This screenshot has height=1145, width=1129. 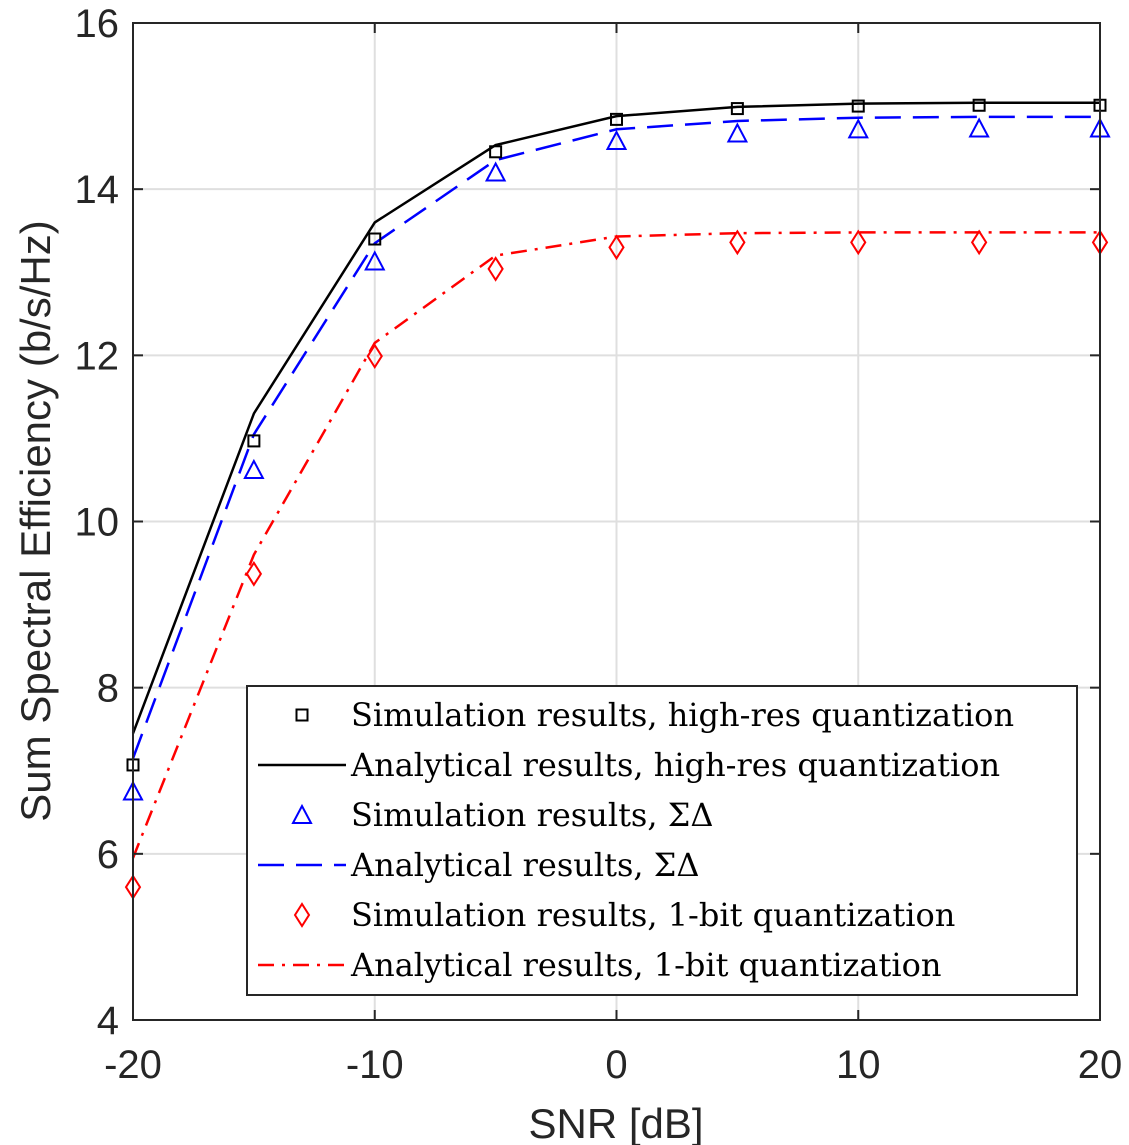 What do you see at coordinates (616, 1065) in the screenshot?
I see `x-tick-label: 0` at bounding box center [616, 1065].